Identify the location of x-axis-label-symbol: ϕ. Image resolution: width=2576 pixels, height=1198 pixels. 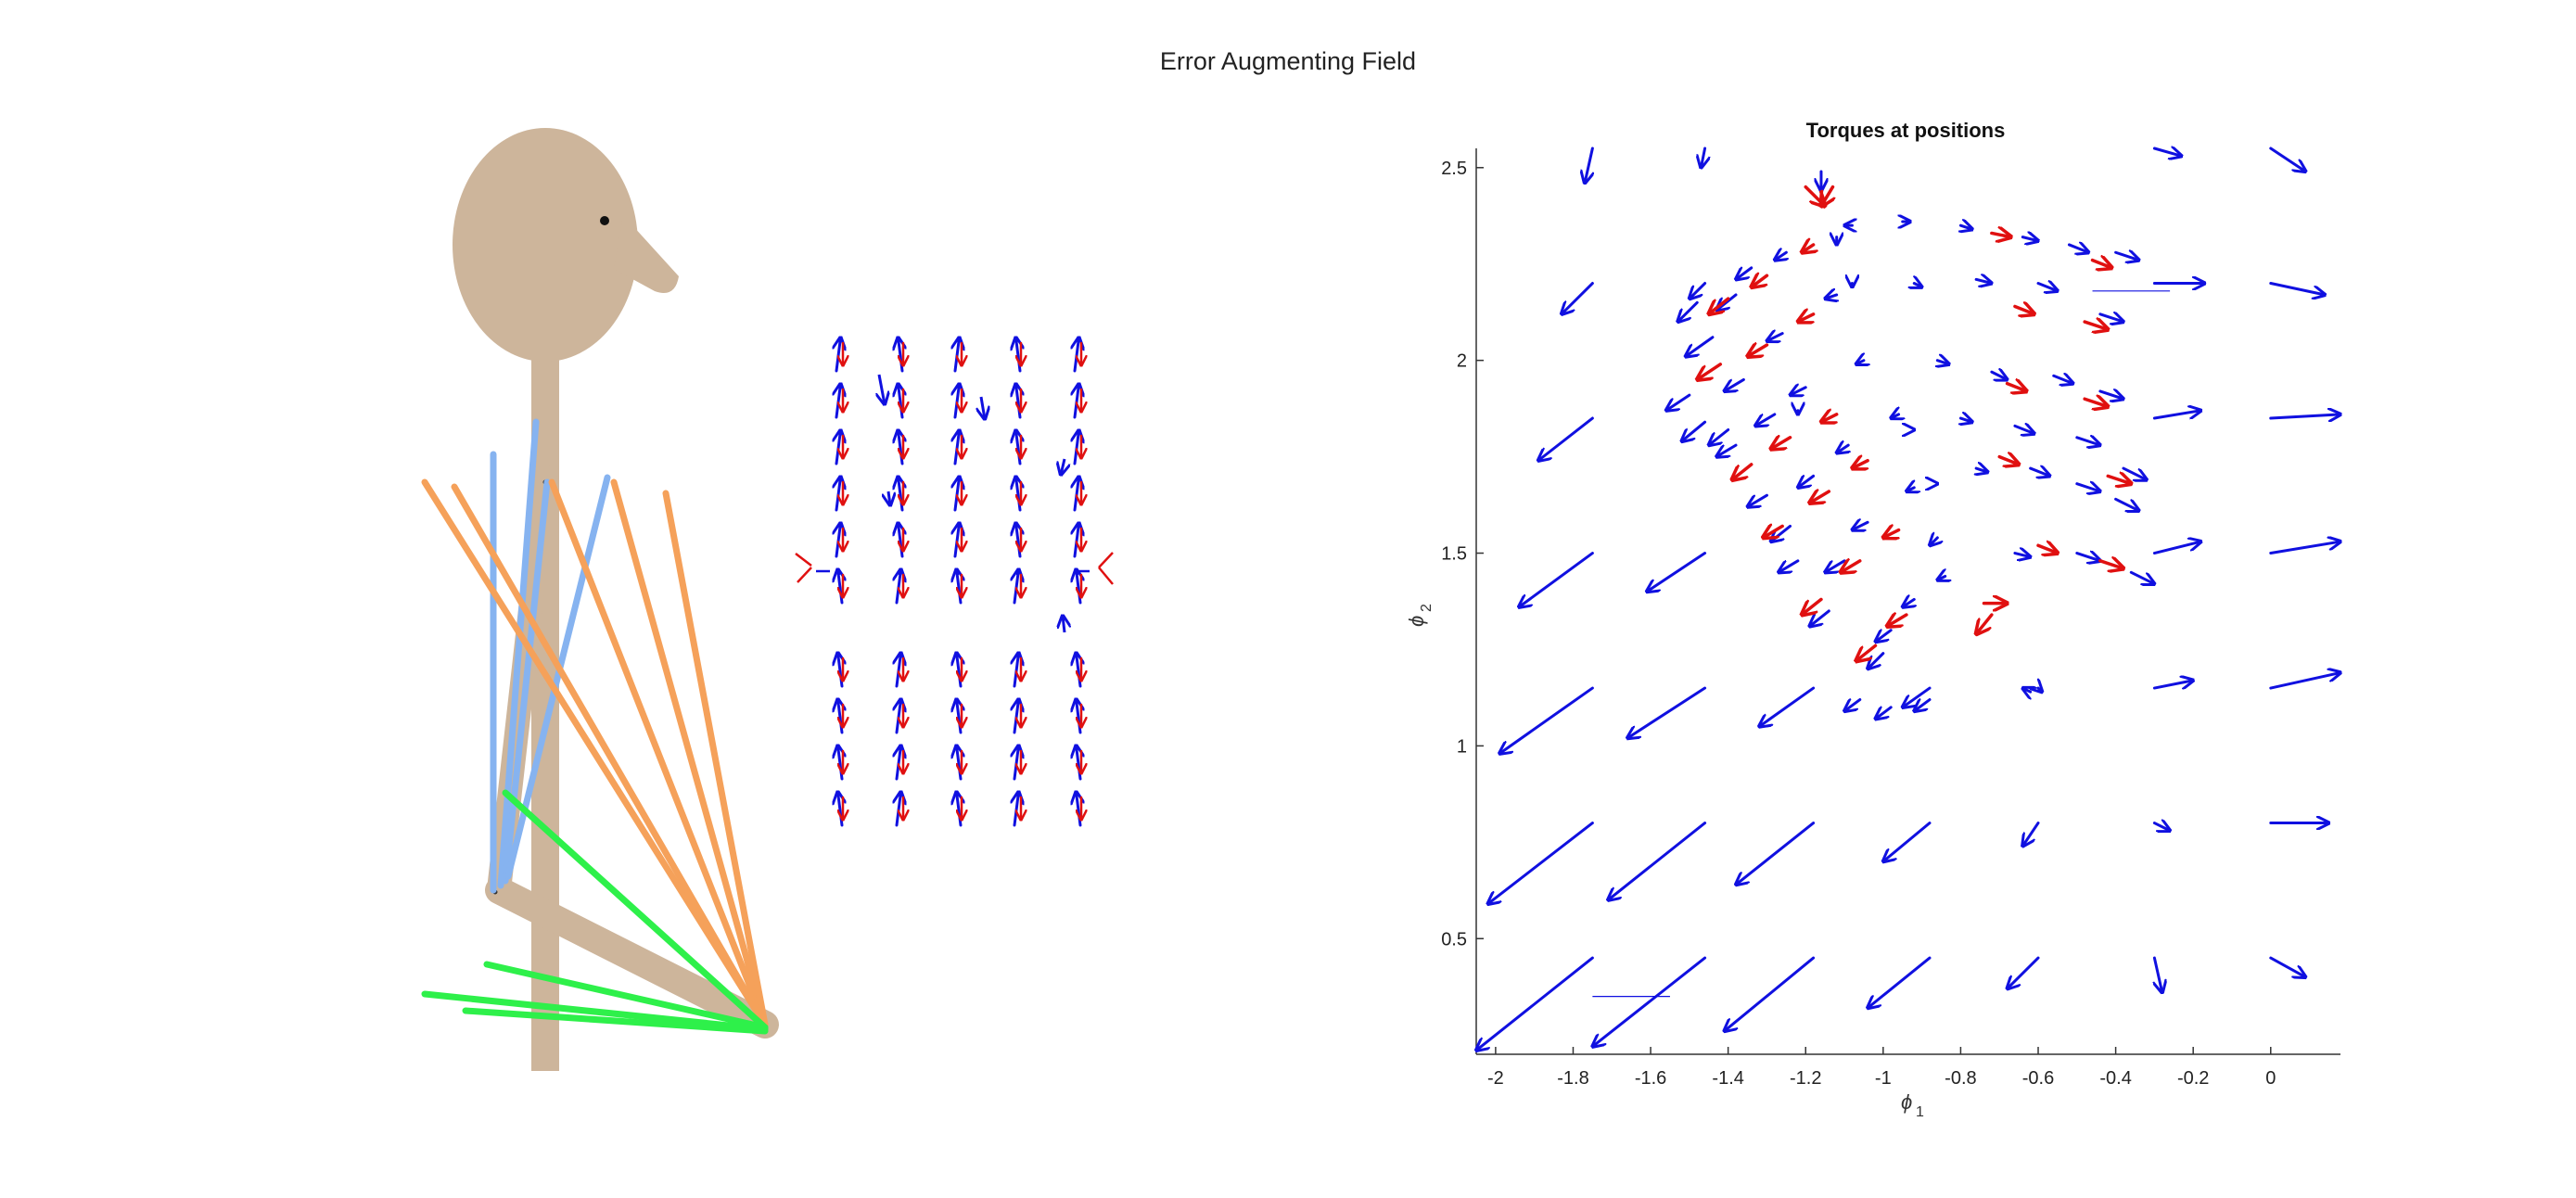
(1906, 1102).